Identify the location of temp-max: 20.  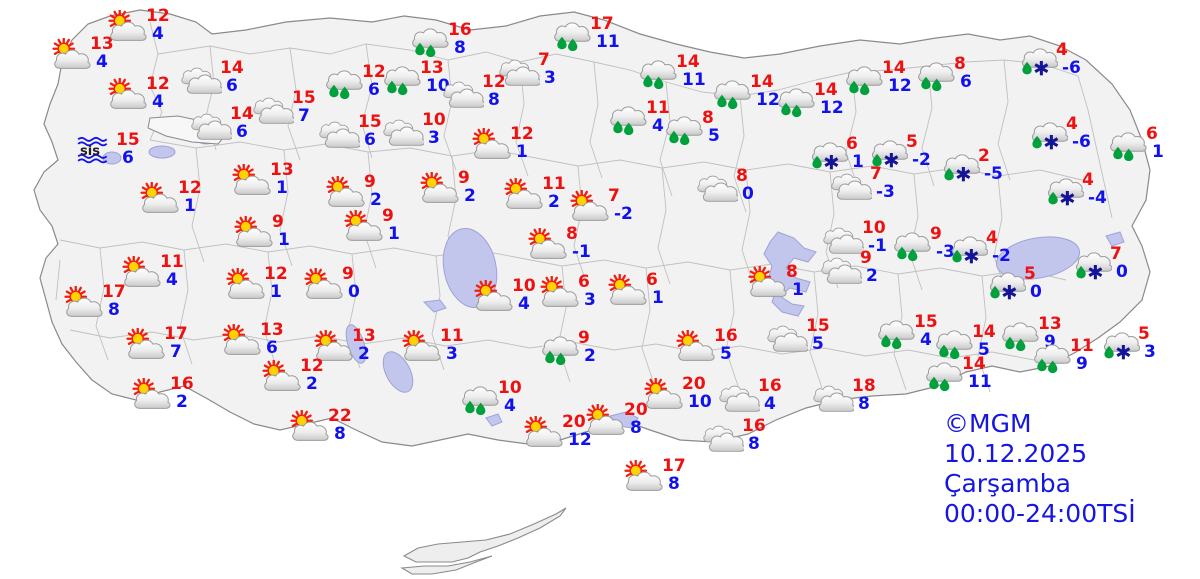
(694, 384).